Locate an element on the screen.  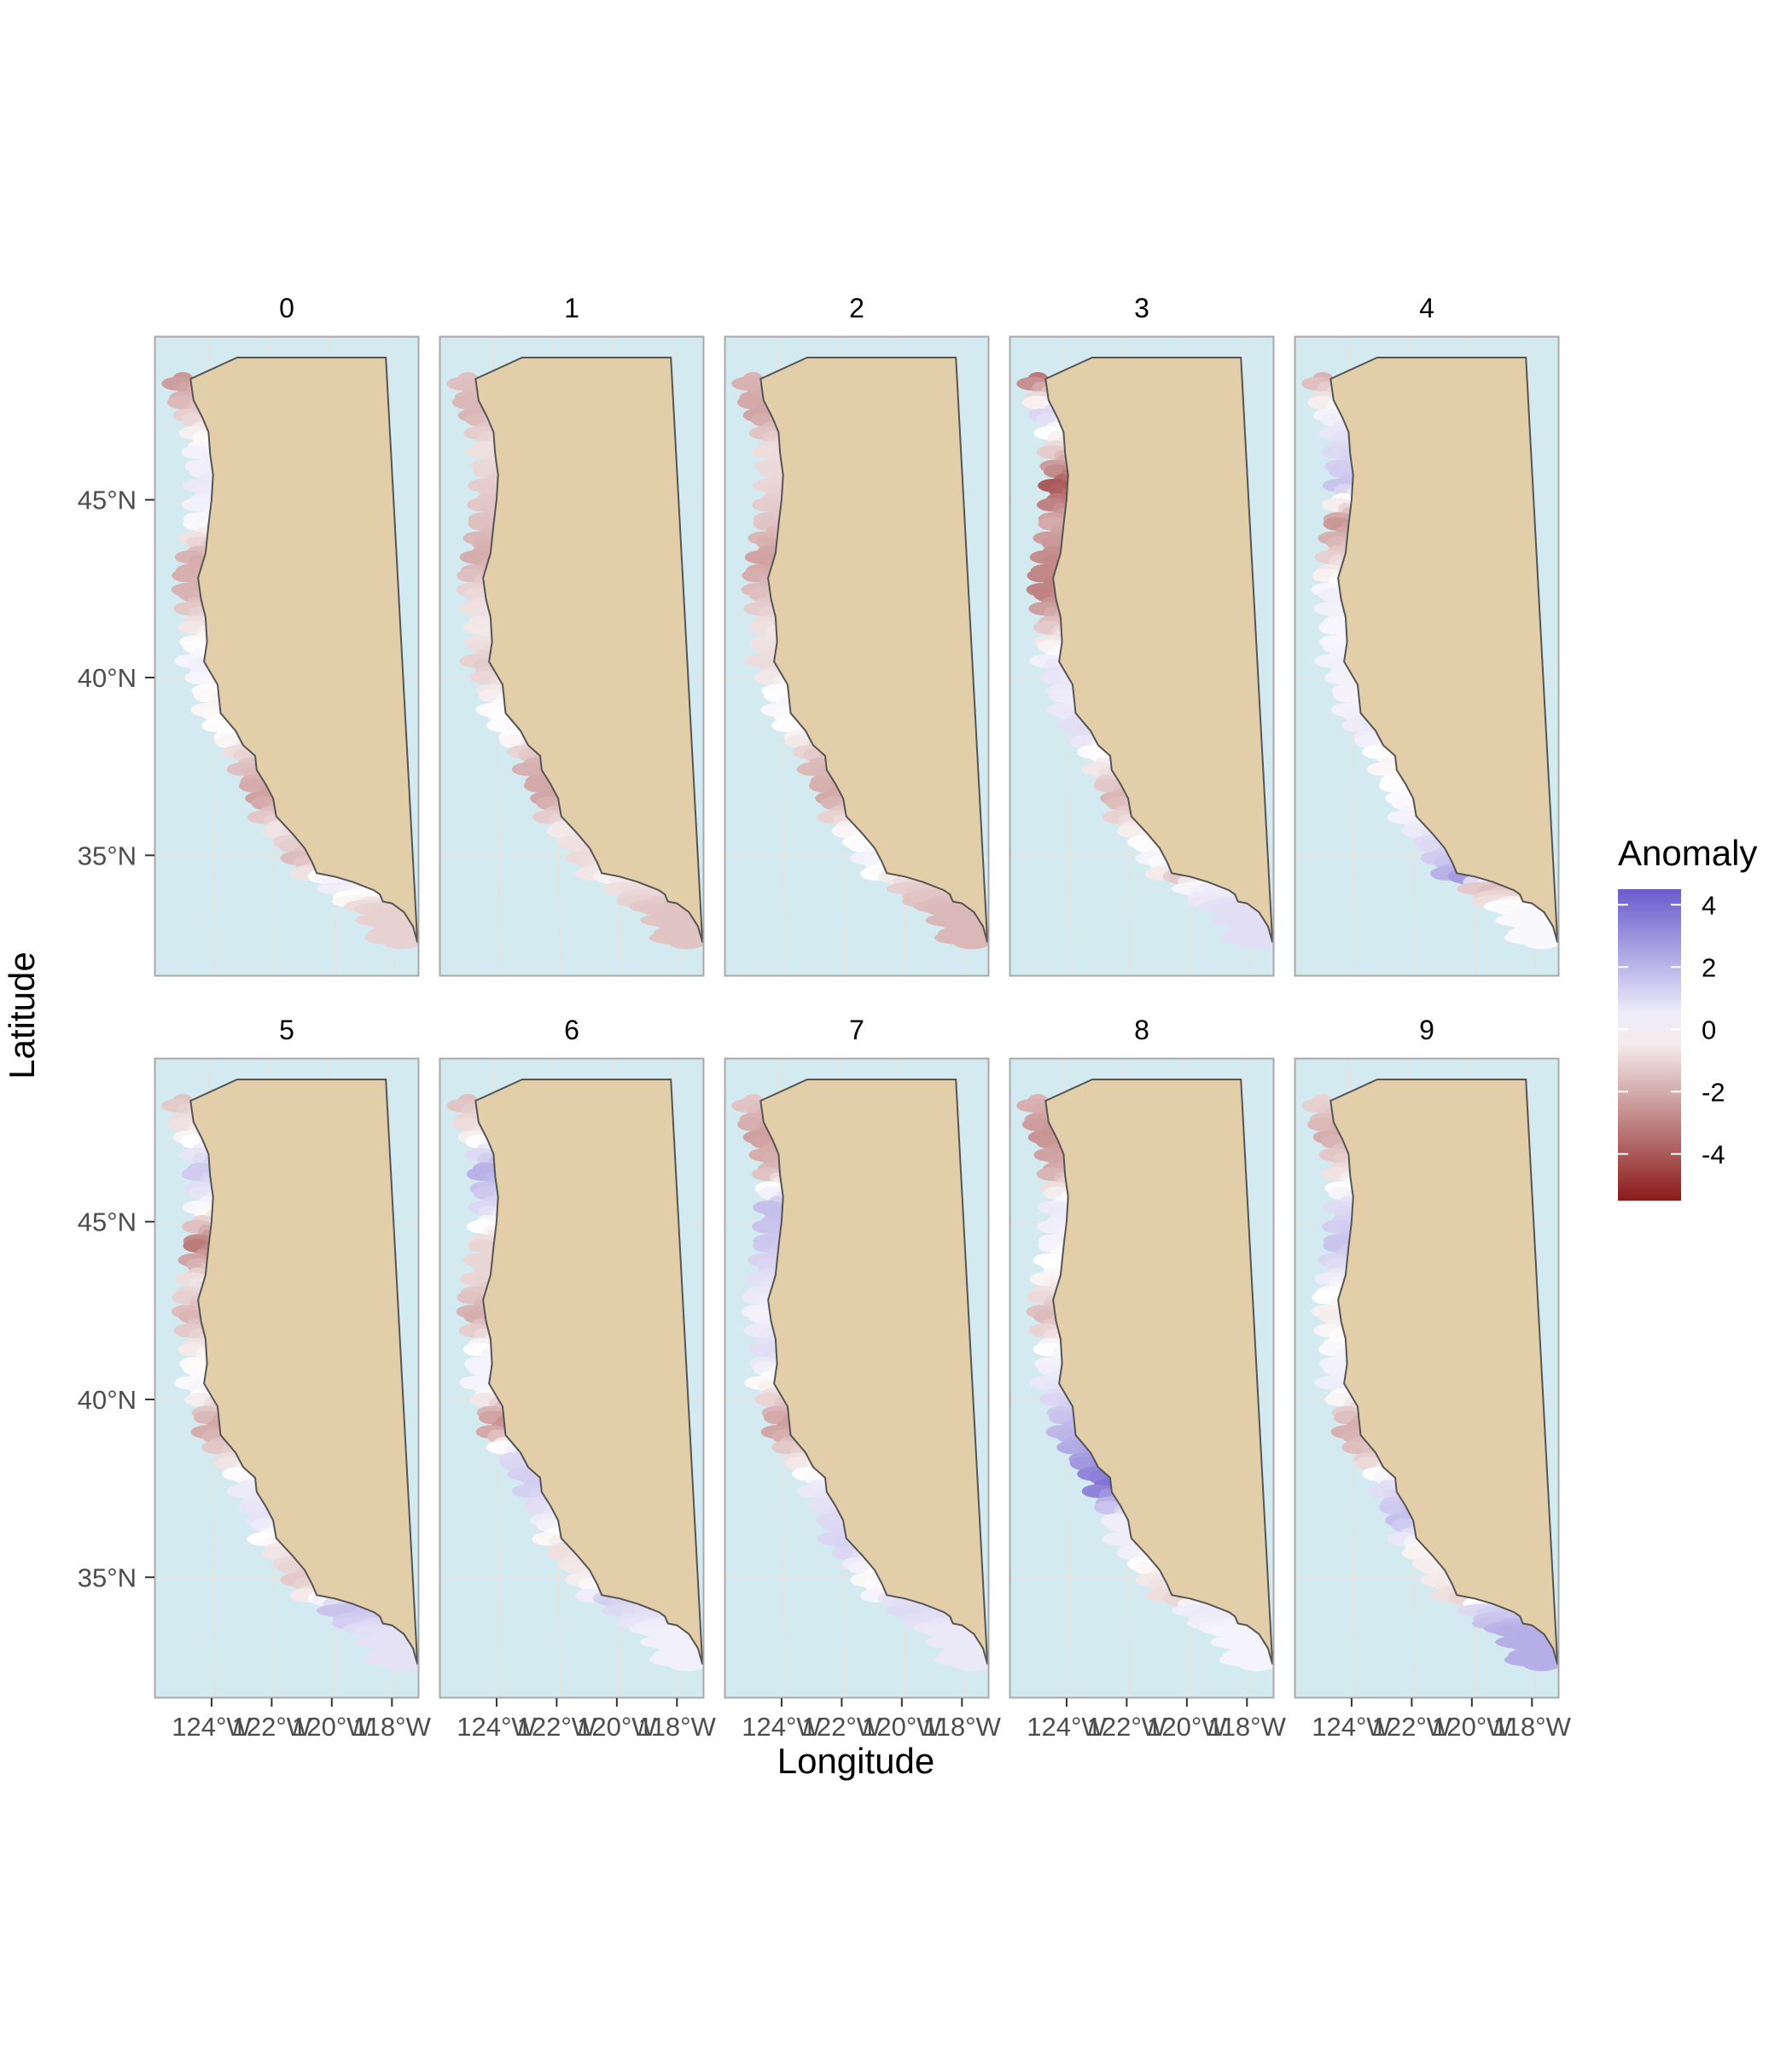
legend-tick-label: 2 is located at coordinates (1709, 967).